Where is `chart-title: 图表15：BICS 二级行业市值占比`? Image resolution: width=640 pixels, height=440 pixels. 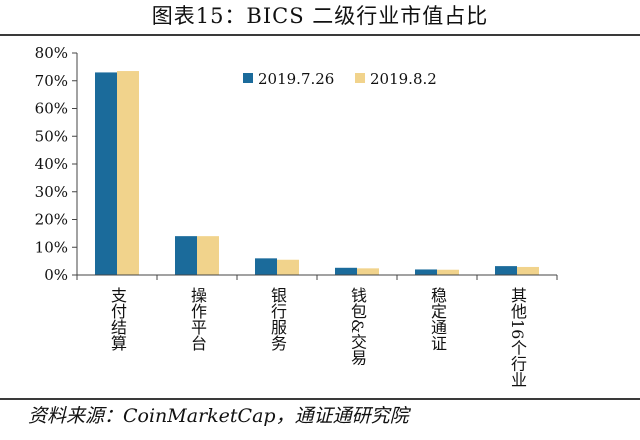 chart-title: 图表15：BICS 二级行业市值占比 is located at coordinates (320, 16).